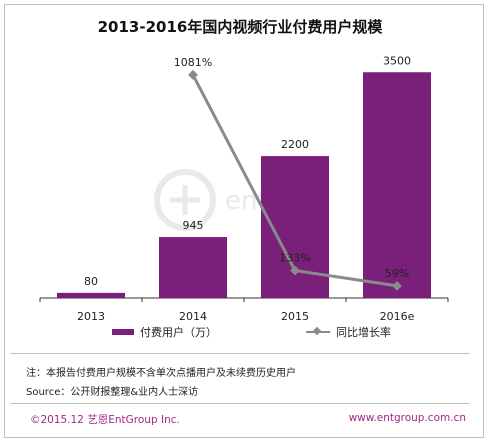 The width and height of the screenshot is (490, 445). What do you see at coordinates (91, 281) in the screenshot?
I see `bar-value-label: 80` at bounding box center [91, 281].